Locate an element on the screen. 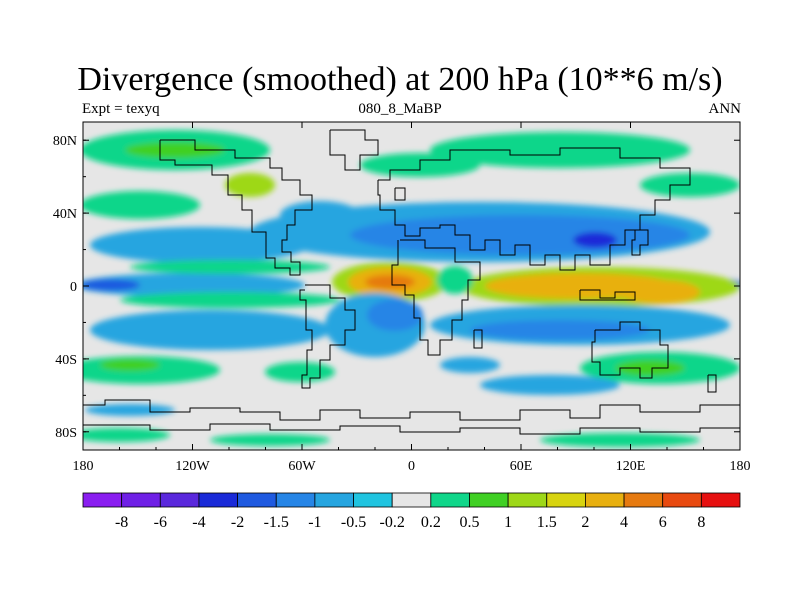 The width and height of the screenshot is (800, 600). season-label: ANN is located at coordinates (725, 109).